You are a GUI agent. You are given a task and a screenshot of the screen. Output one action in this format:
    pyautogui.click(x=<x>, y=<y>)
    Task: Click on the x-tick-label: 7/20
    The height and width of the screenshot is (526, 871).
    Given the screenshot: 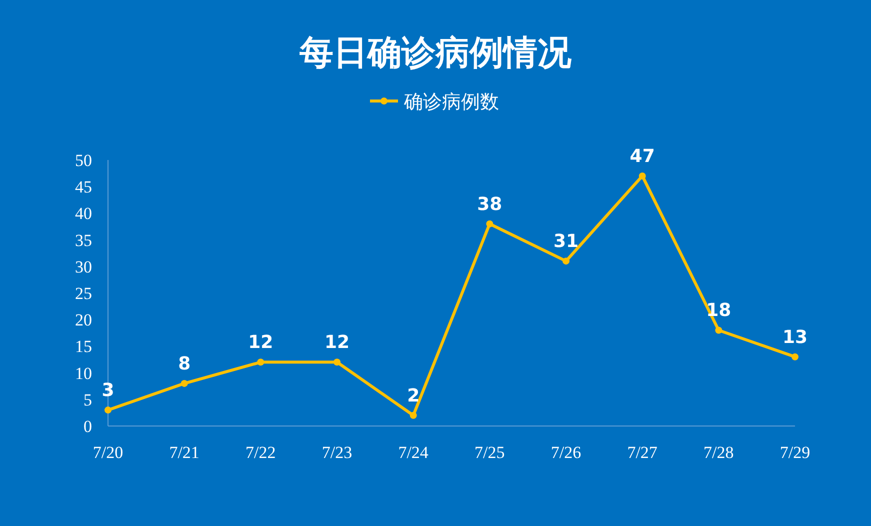 What is the action you would take?
    pyautogui.click(x=108, y=452)
    